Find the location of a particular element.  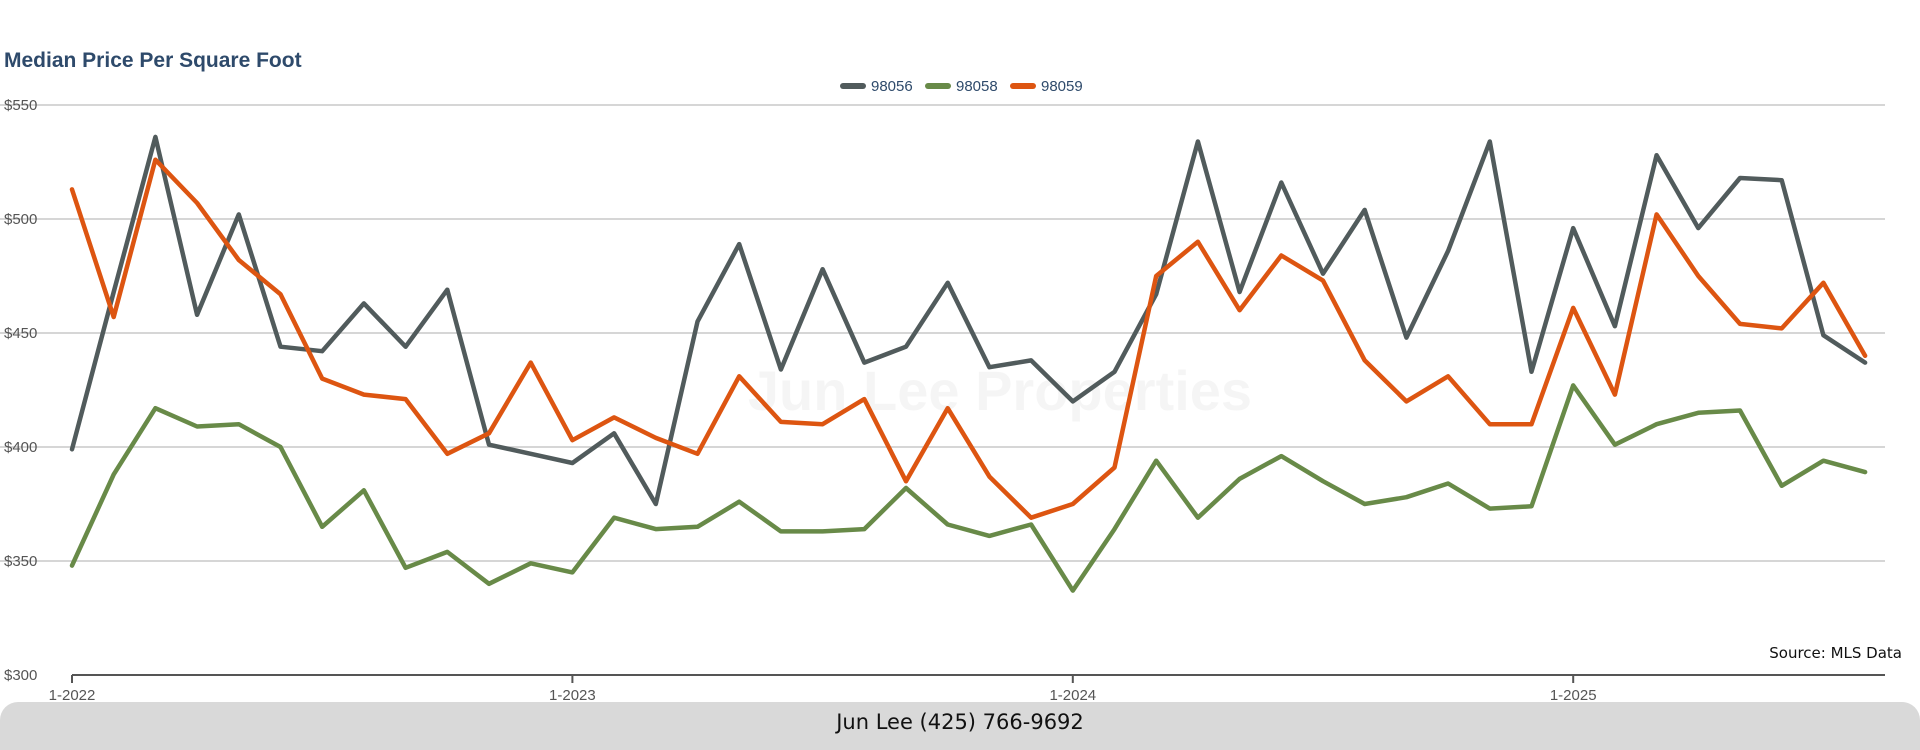

legend: 98056 98058 98059 is located at coordinates (961, 86).